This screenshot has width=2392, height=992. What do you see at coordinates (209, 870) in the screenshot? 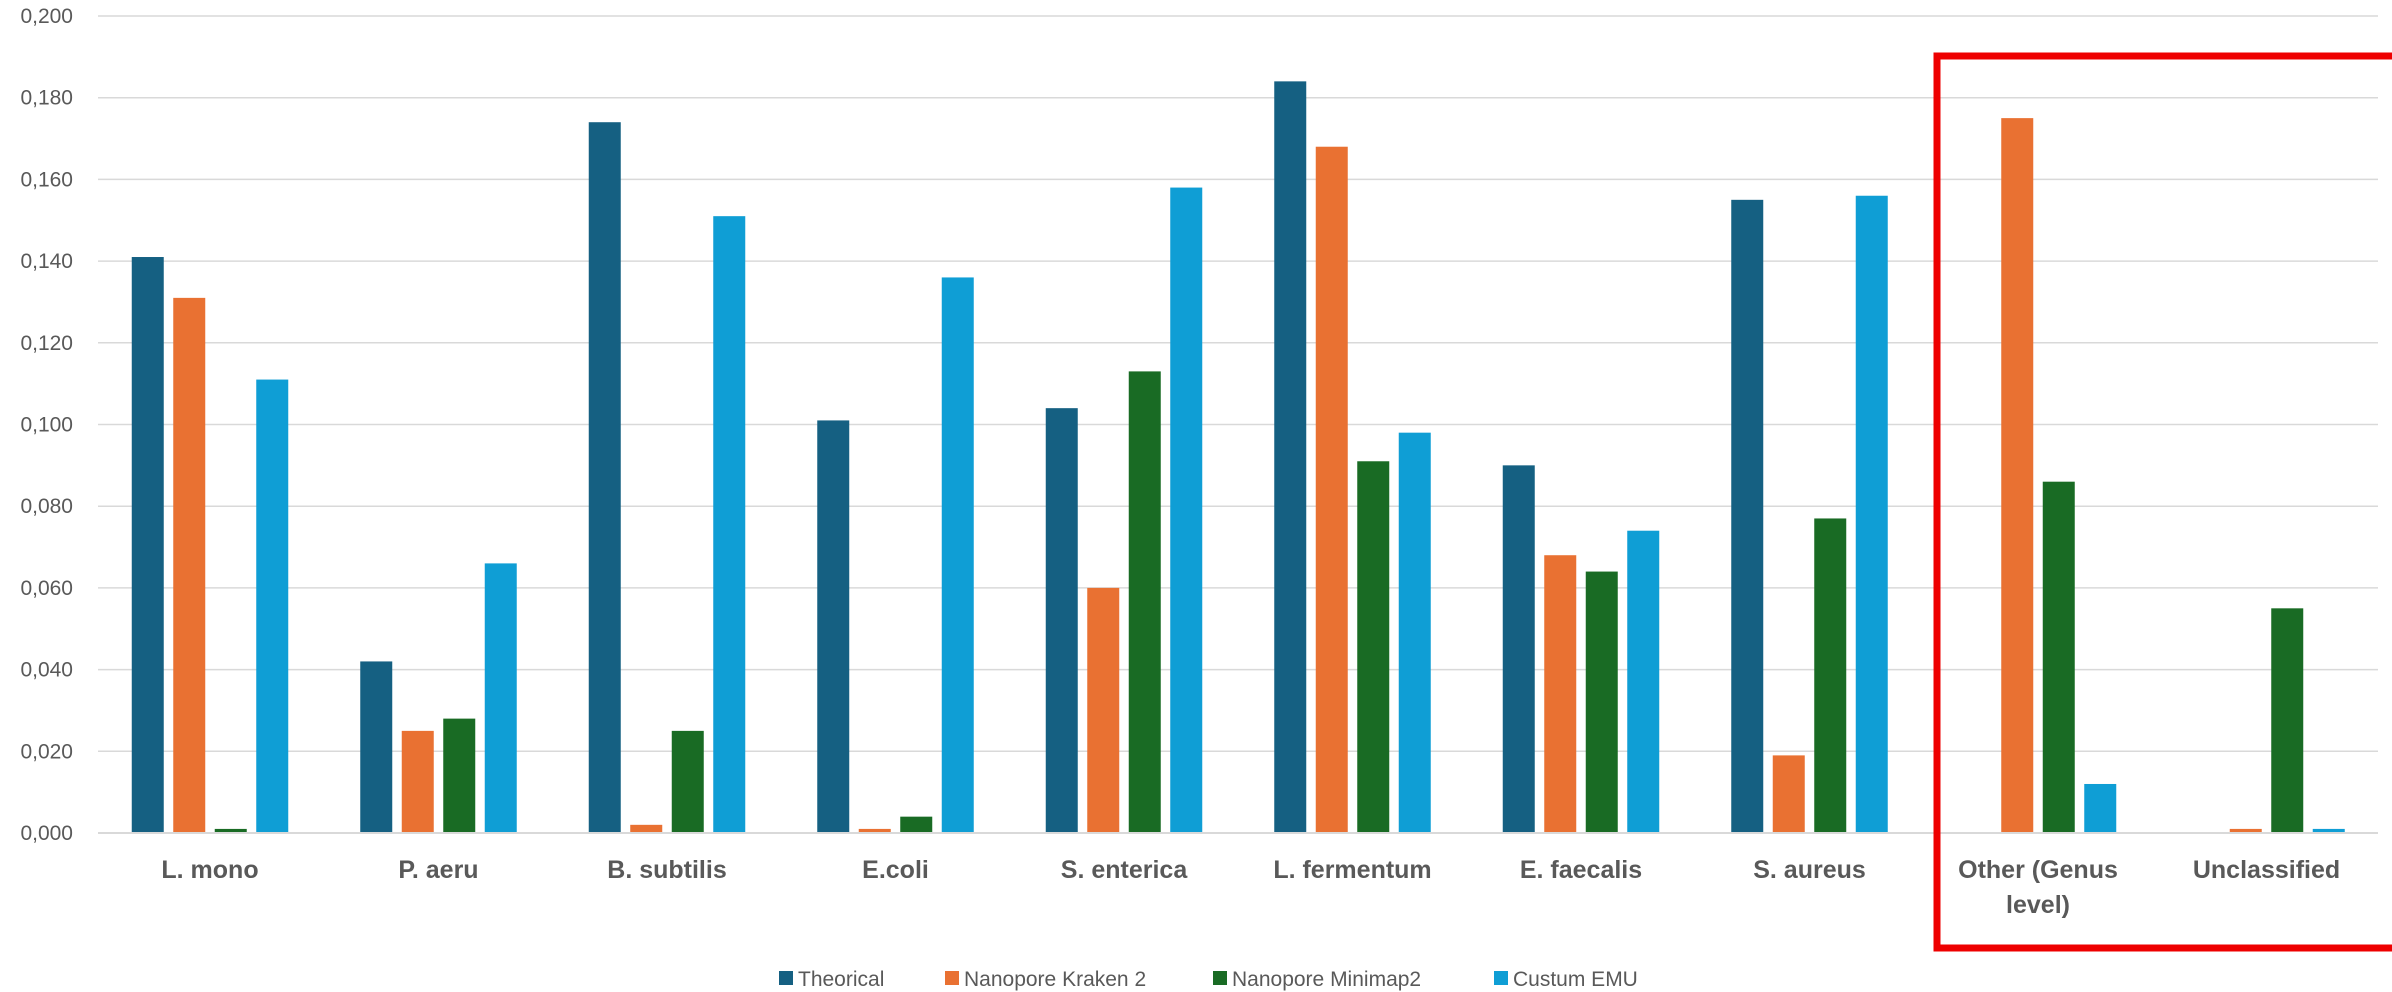
I see `x-tick-label: L. mono` at bounding box center [209, 870].